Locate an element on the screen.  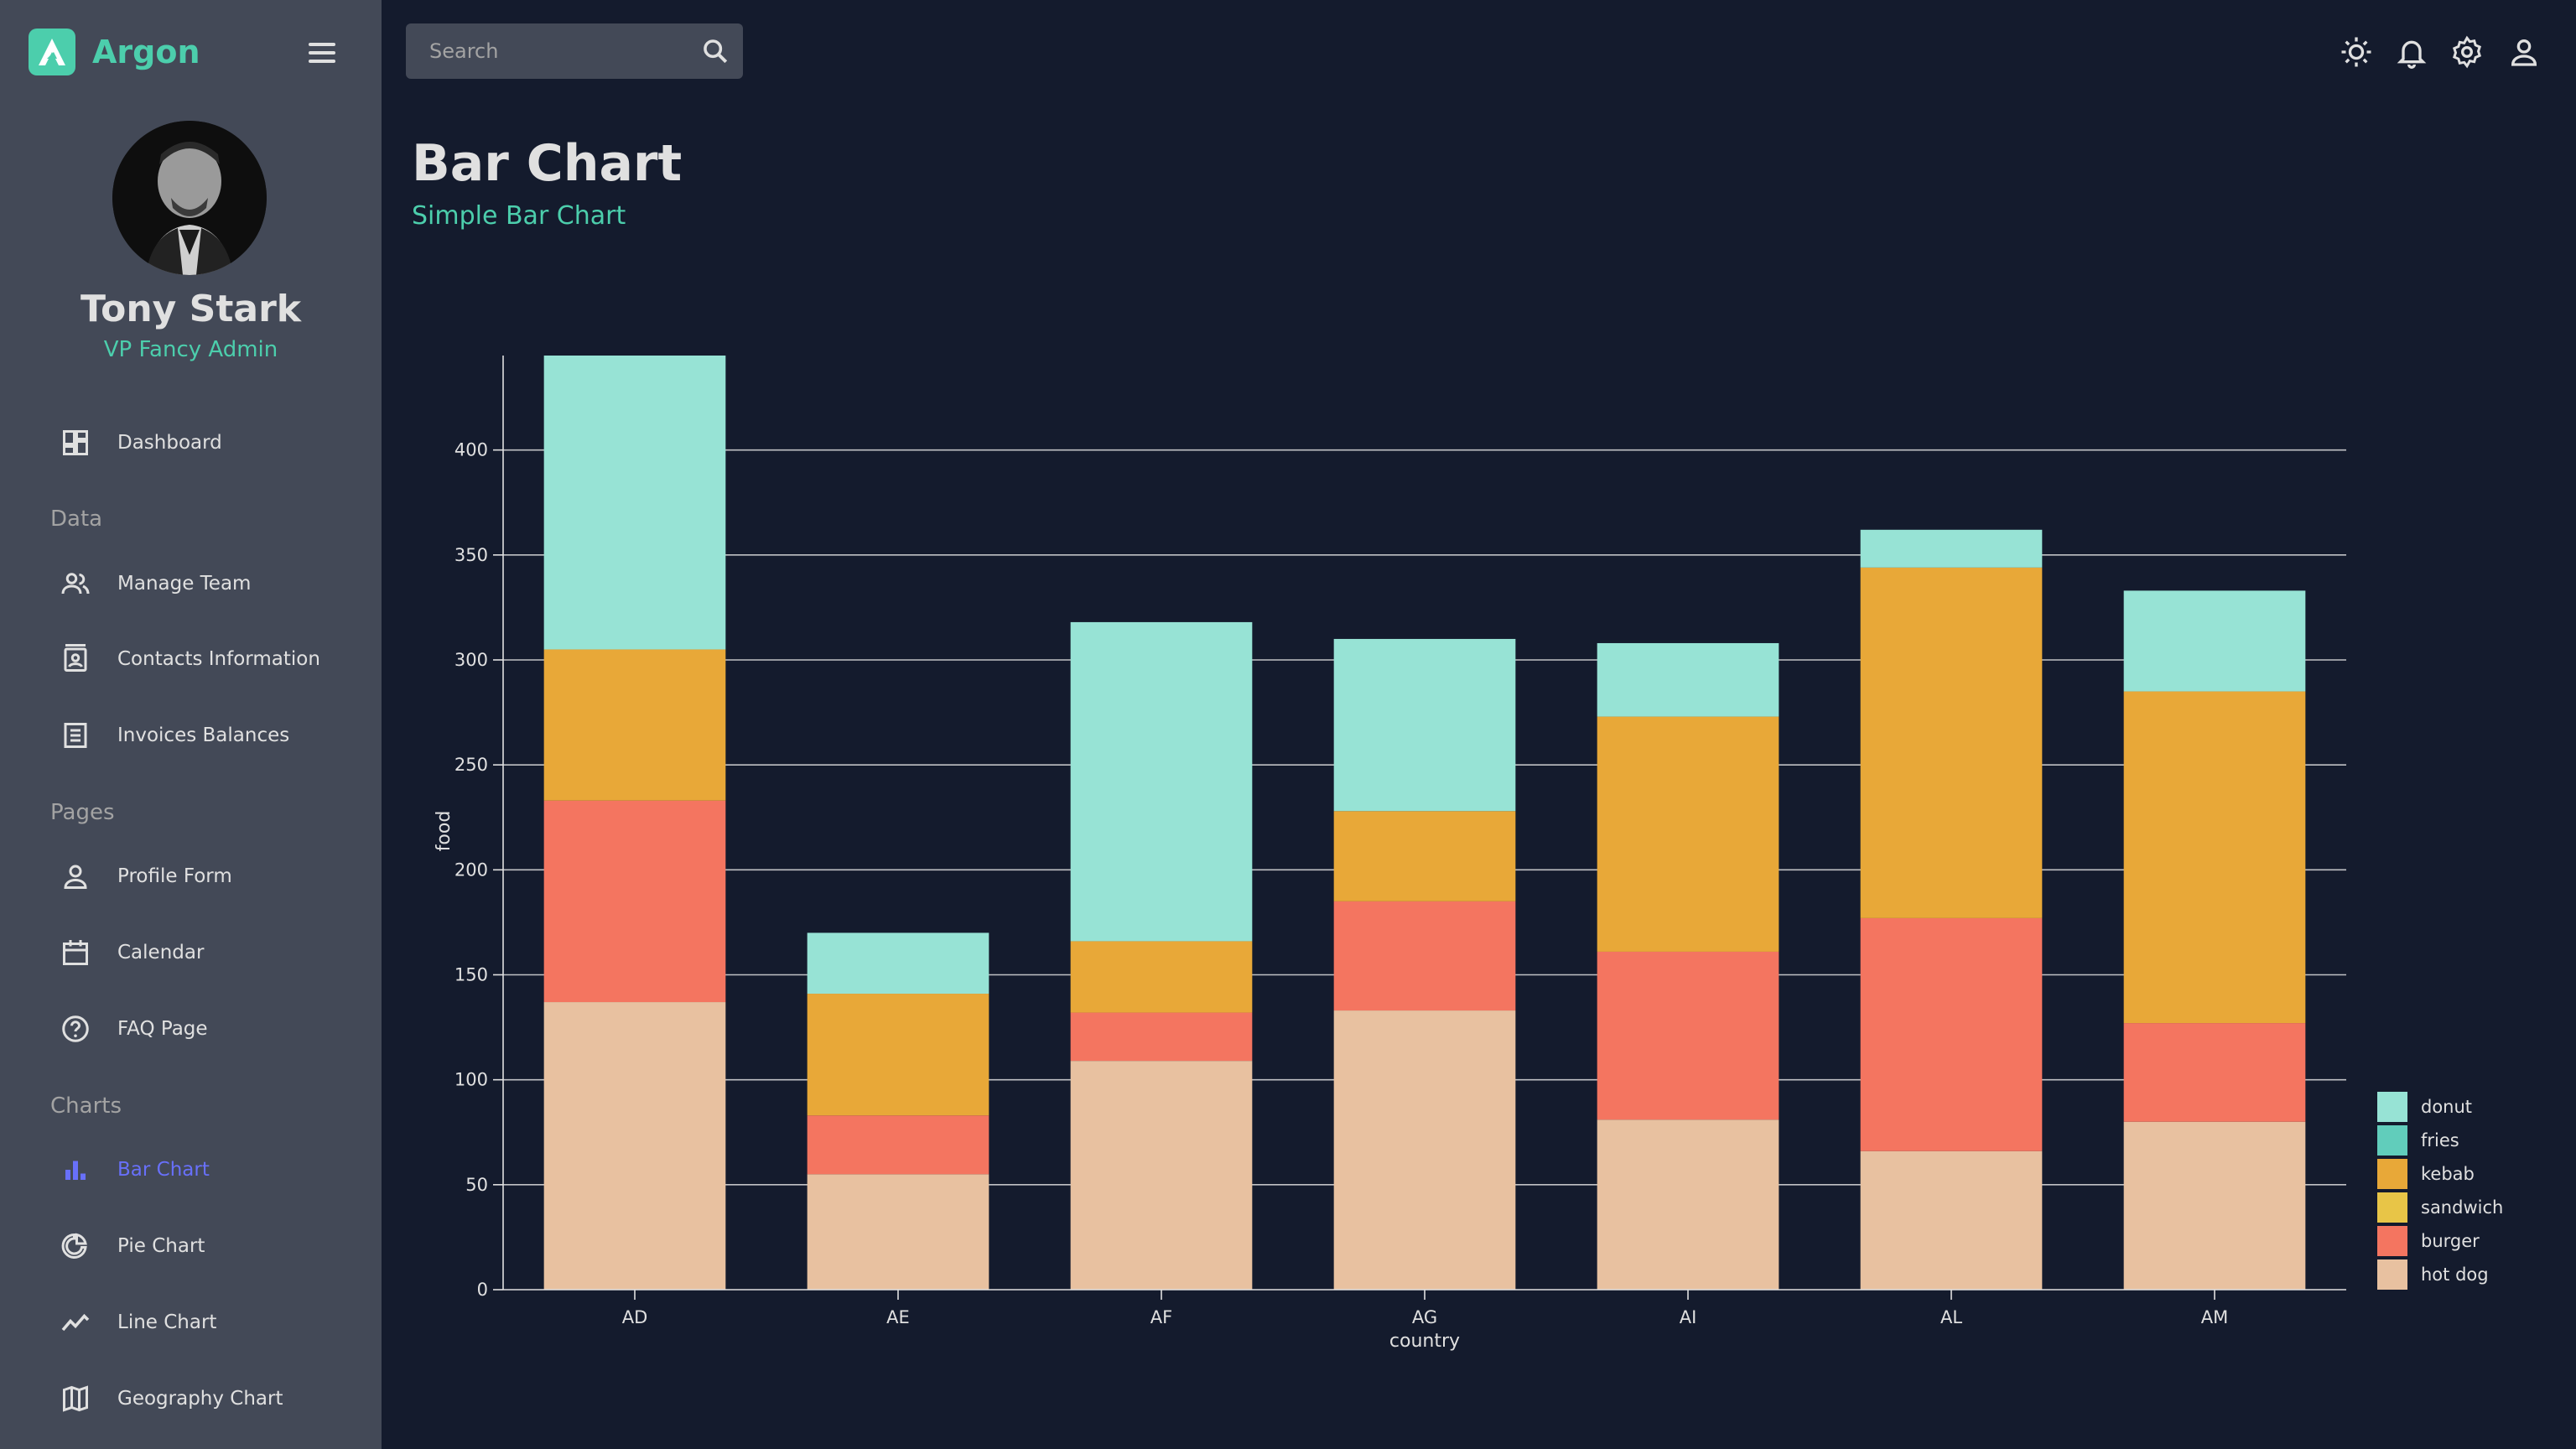
x-tick-label: AI is located at coordinates (1688, 1317).